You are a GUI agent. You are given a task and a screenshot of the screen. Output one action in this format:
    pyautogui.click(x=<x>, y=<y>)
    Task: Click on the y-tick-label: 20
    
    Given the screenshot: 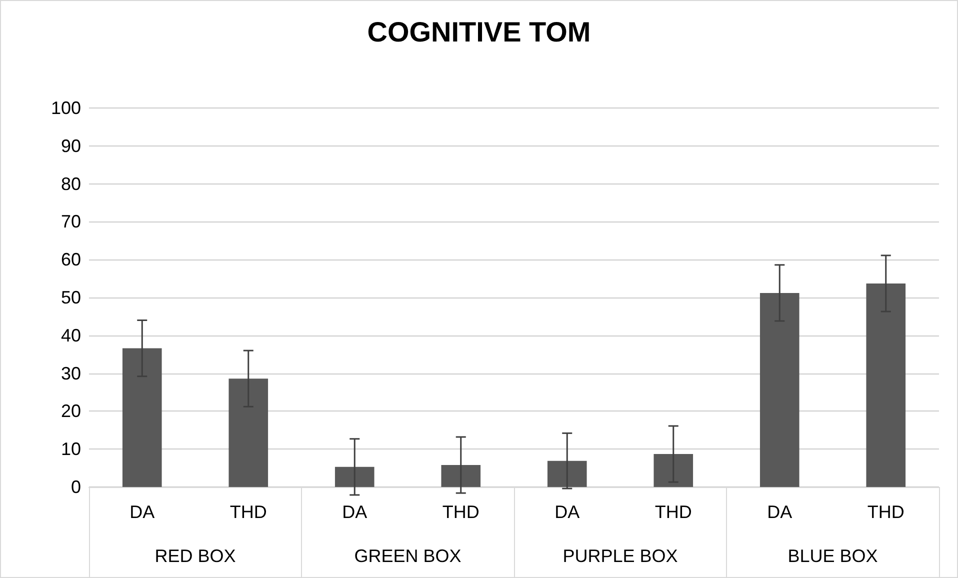 What is the action you would take?
    pyautogui.click(x=70, y=411)
    